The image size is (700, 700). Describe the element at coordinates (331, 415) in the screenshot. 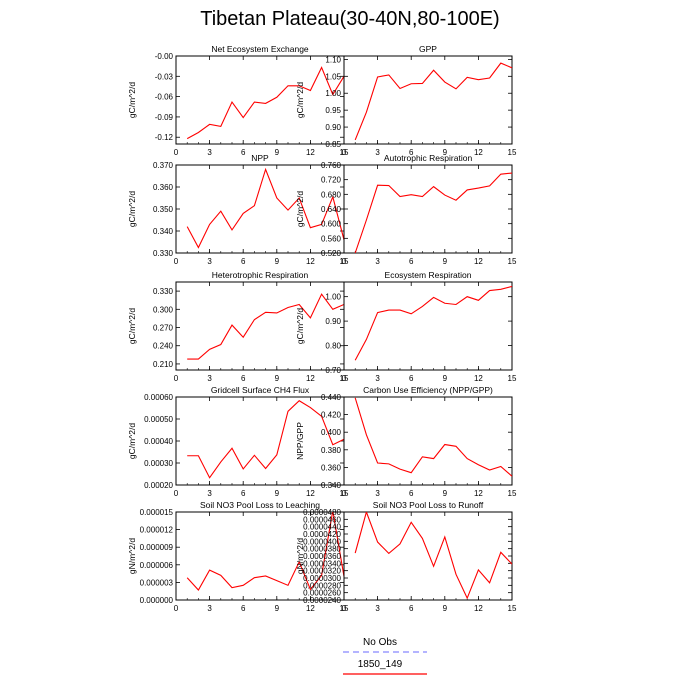

I see `y-tick-label: 0.420` at that location.